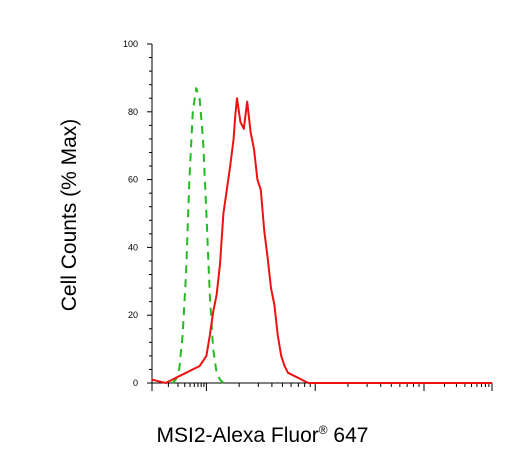 This screenshot has width=525, height=463. Describe the element at coordinates (130, 44) in the screenshot. I see `y-tick-label: 100` at that location.